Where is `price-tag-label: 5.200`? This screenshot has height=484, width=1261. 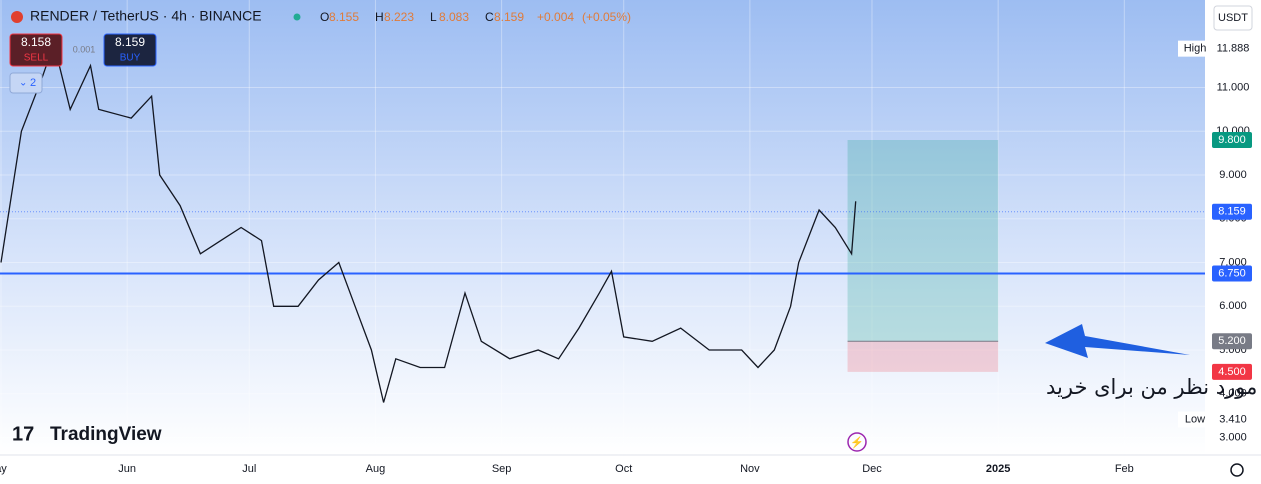 price-tag-label: 5.200 is located at coordinates (1232, 341).